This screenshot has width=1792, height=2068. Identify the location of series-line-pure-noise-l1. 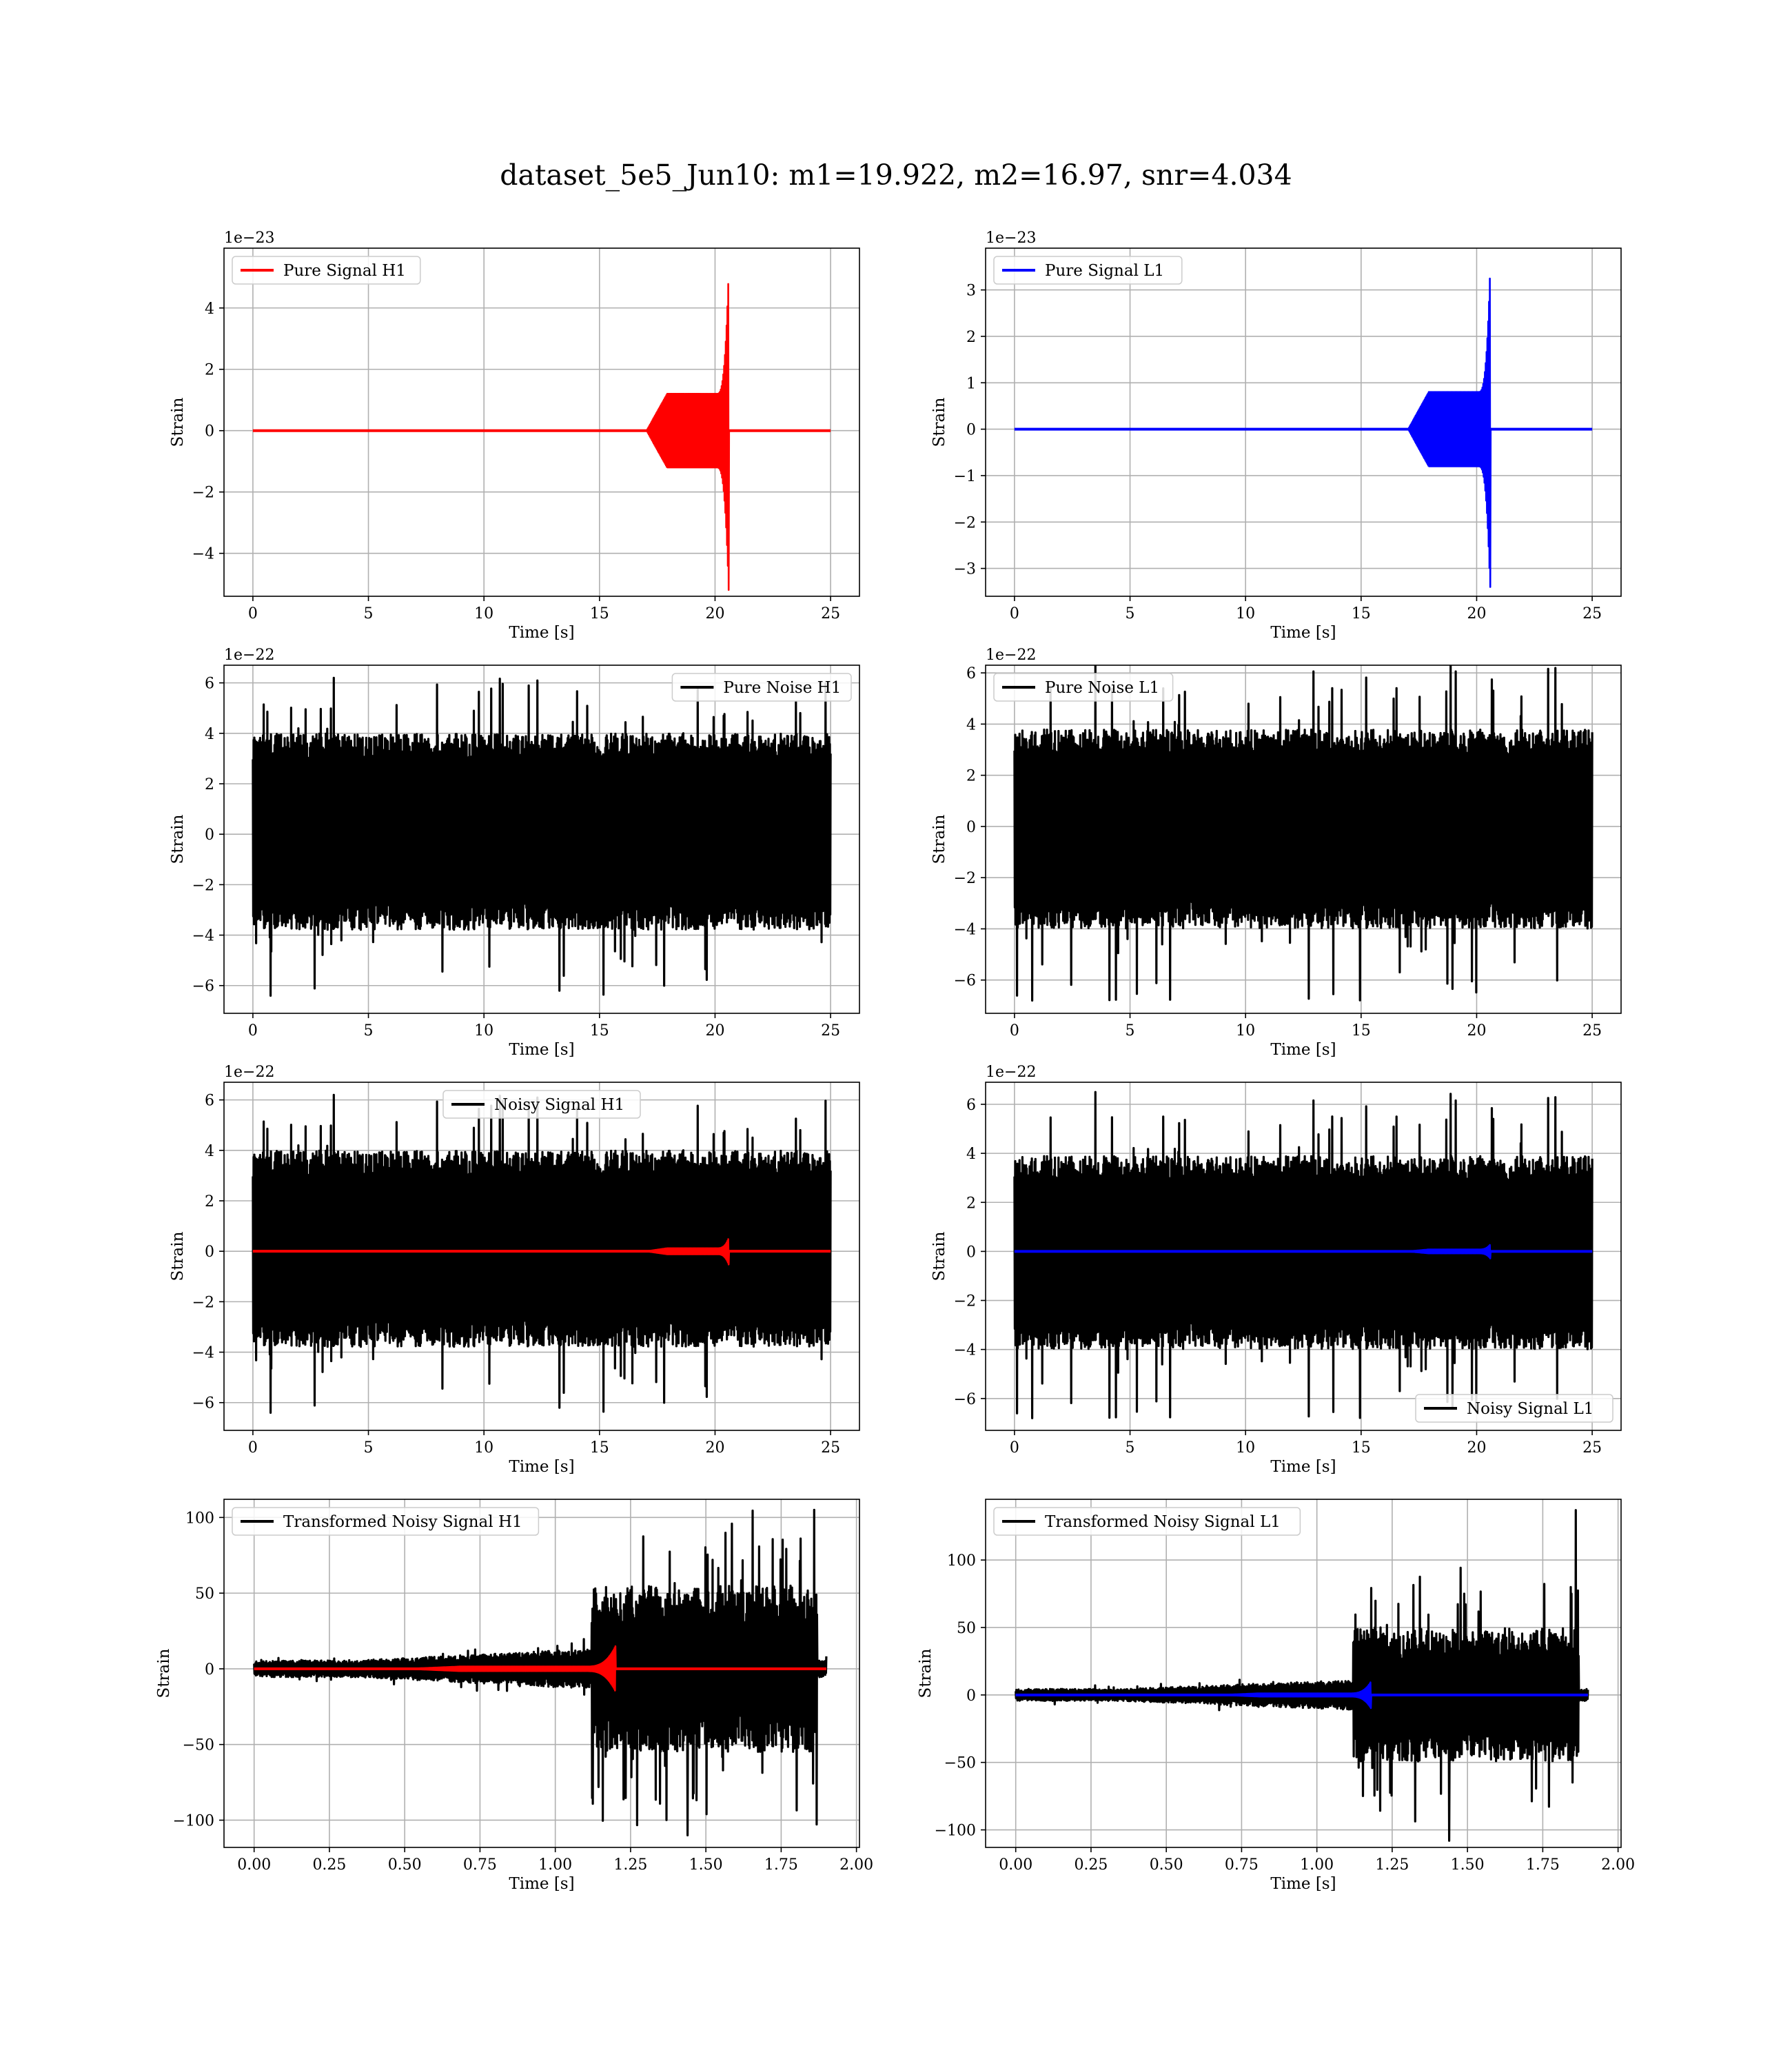
(1303, 833).